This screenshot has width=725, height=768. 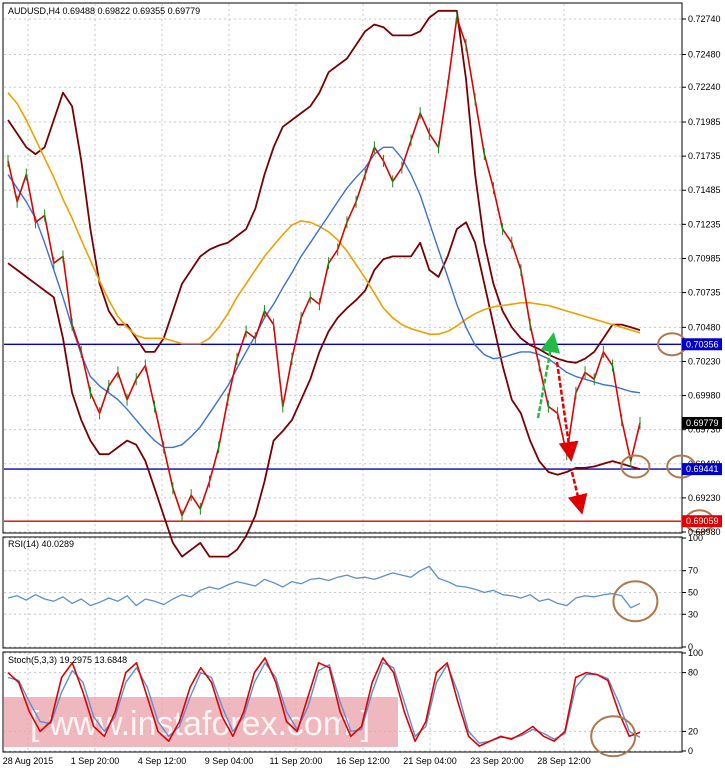 I want to click on x-tick-label: 28 Aug 2015, so click(x=28, y=761).